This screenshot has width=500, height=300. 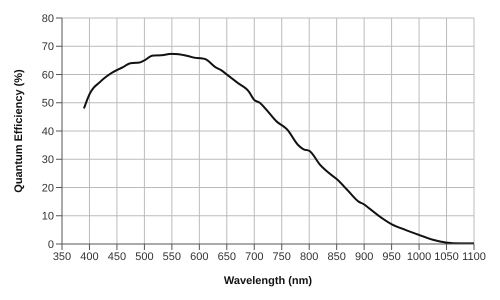 I want to click on x-tick-label: 350, so click(x=62, y=256).